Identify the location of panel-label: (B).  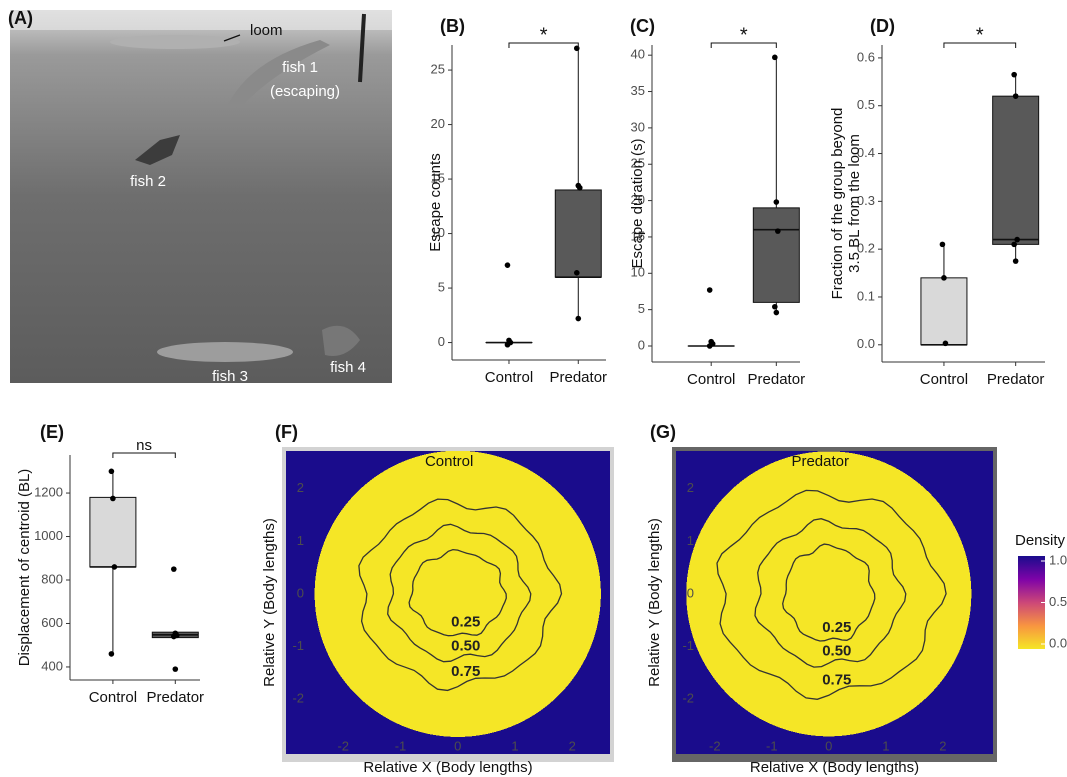
(452, 26).